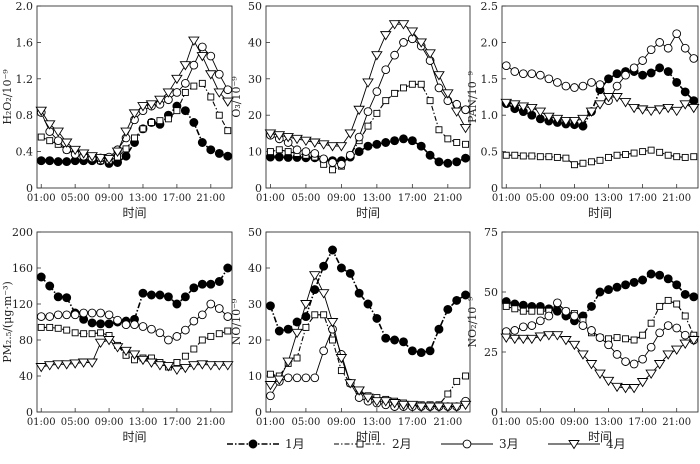 This screenshot has width=700, height=464. I want to click on y-tick-label: 1.6, so click(25, 42).